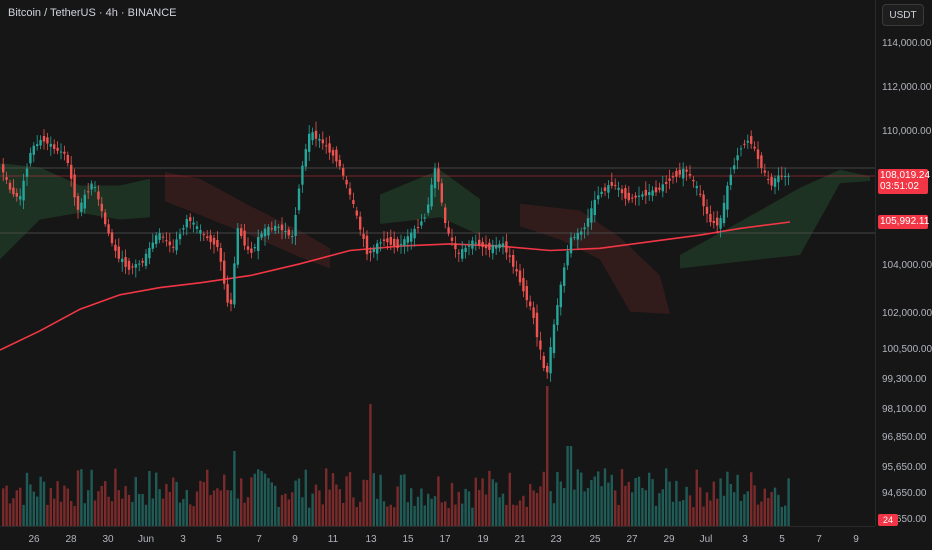  I want to click on time-tick-label: 19, so click(483, 539).